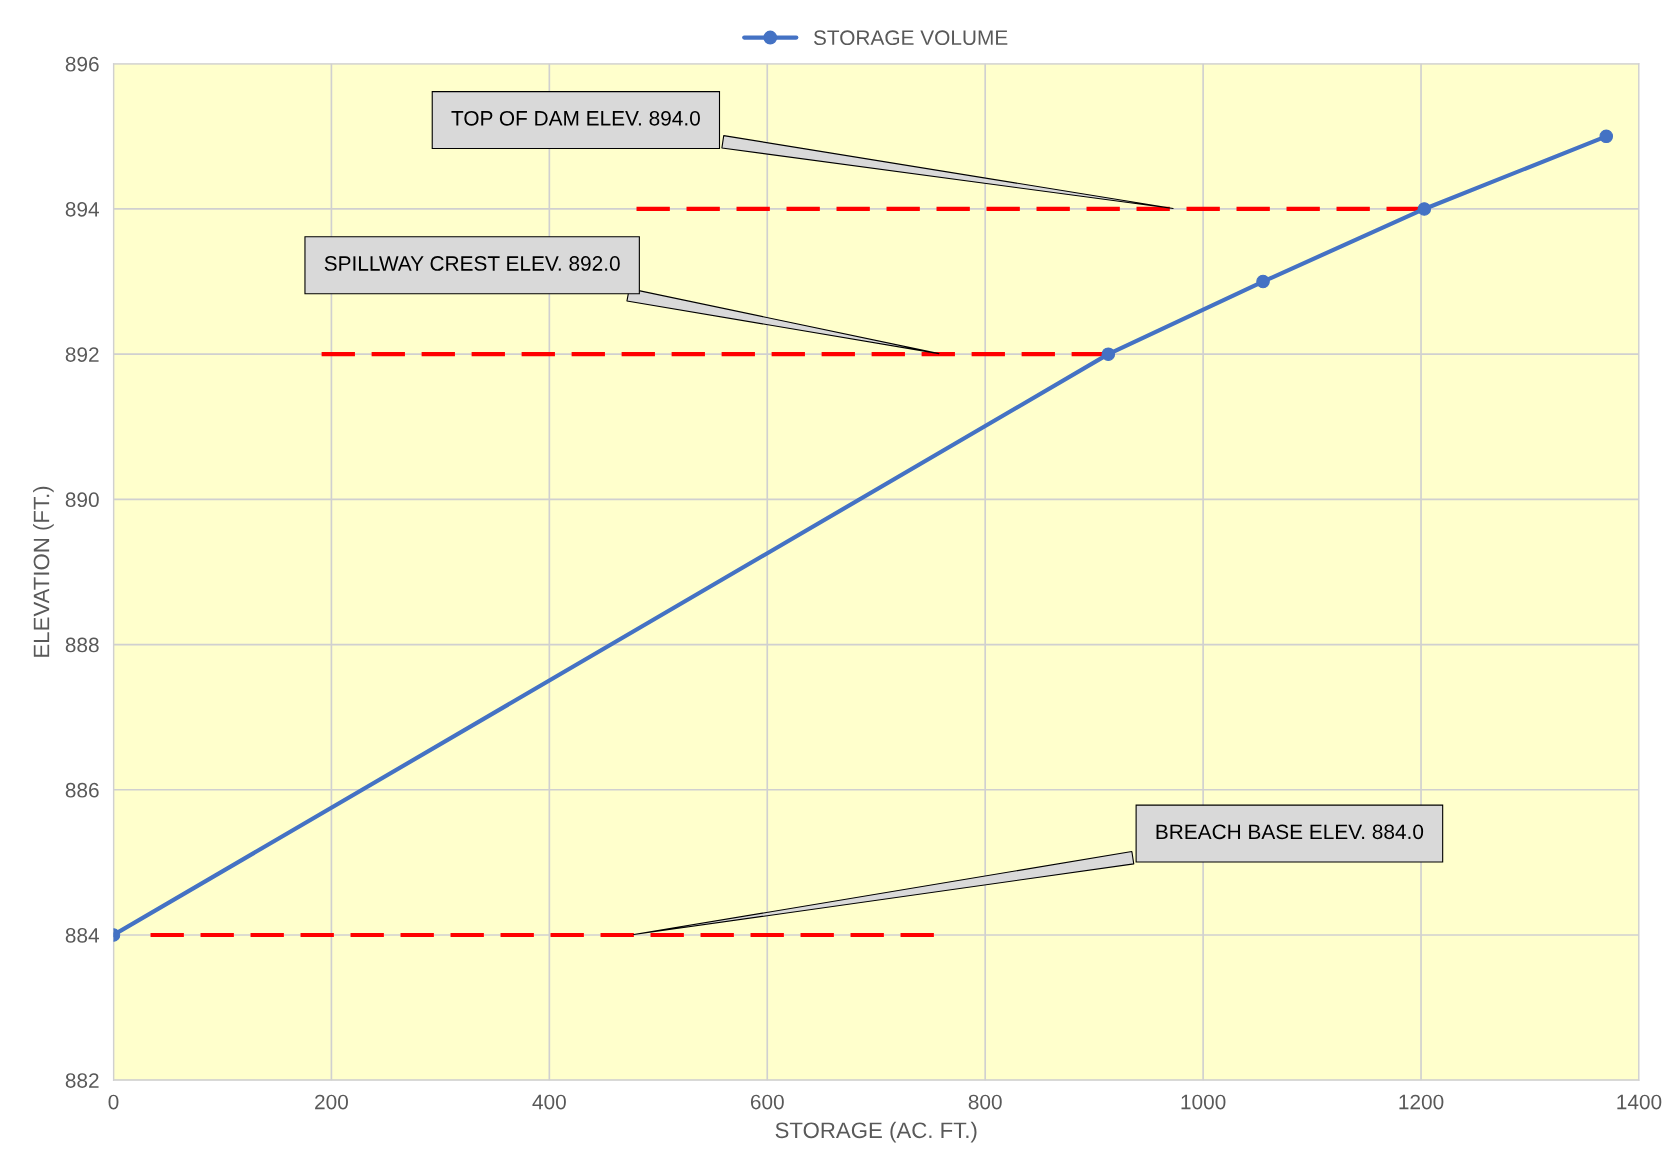 The image size is (1669, 1159). Describe the element at coordinates (1639, 1102) in the screenshot. I see `x-tick-label: 1400` at that location.